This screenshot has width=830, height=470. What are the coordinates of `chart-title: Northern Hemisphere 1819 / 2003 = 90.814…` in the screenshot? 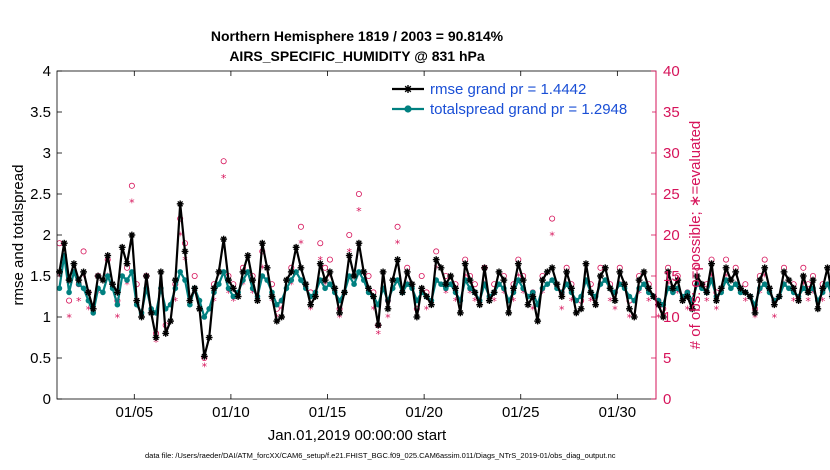 It's located at (357, 36).